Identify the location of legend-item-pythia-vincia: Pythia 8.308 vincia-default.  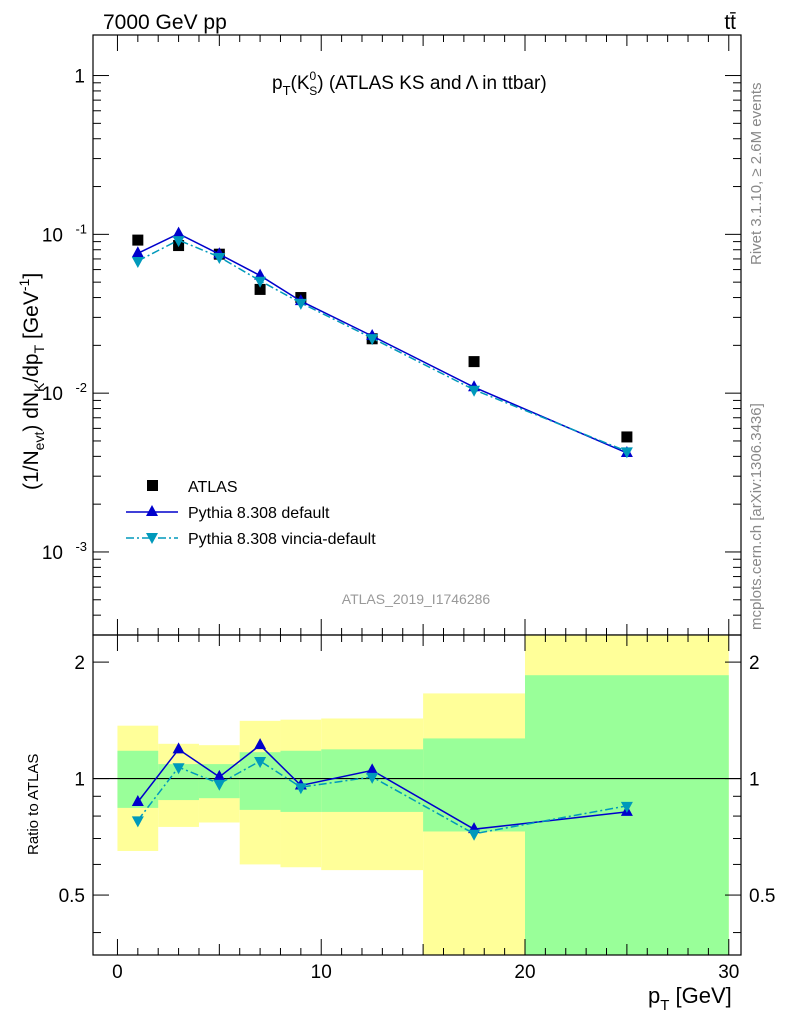
(251, 539).